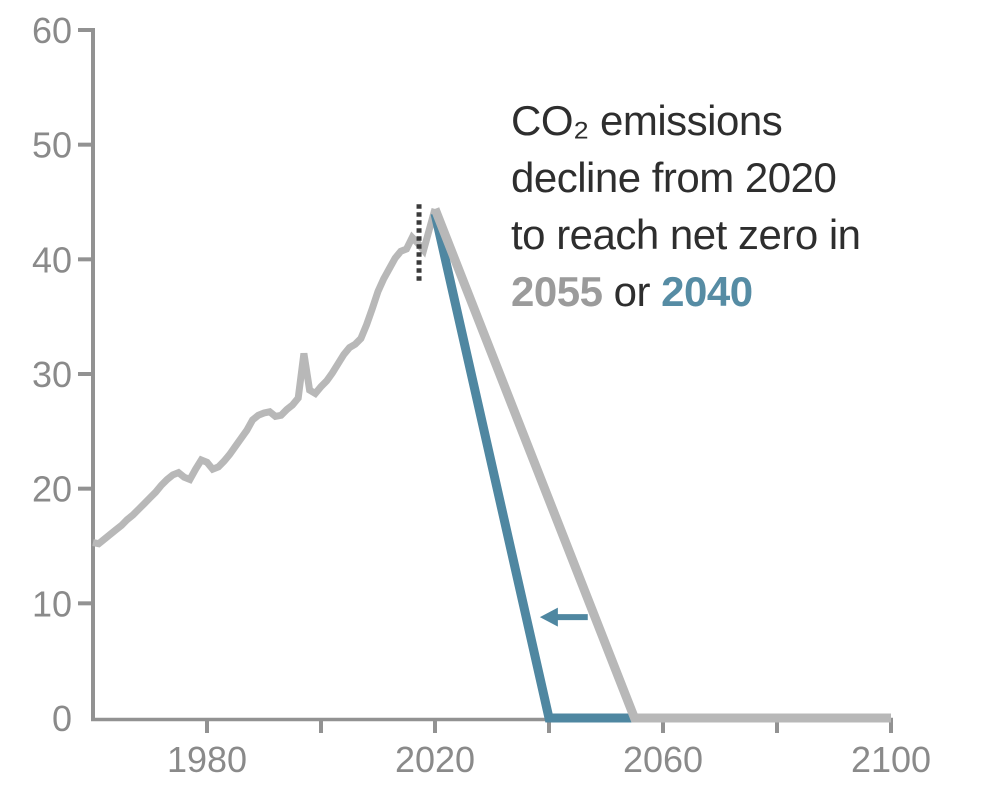  What do you see at coordinates (52, 30) in the screenshot?
I see `y-tick-label-60: 60` at bounding box center [52, 30].